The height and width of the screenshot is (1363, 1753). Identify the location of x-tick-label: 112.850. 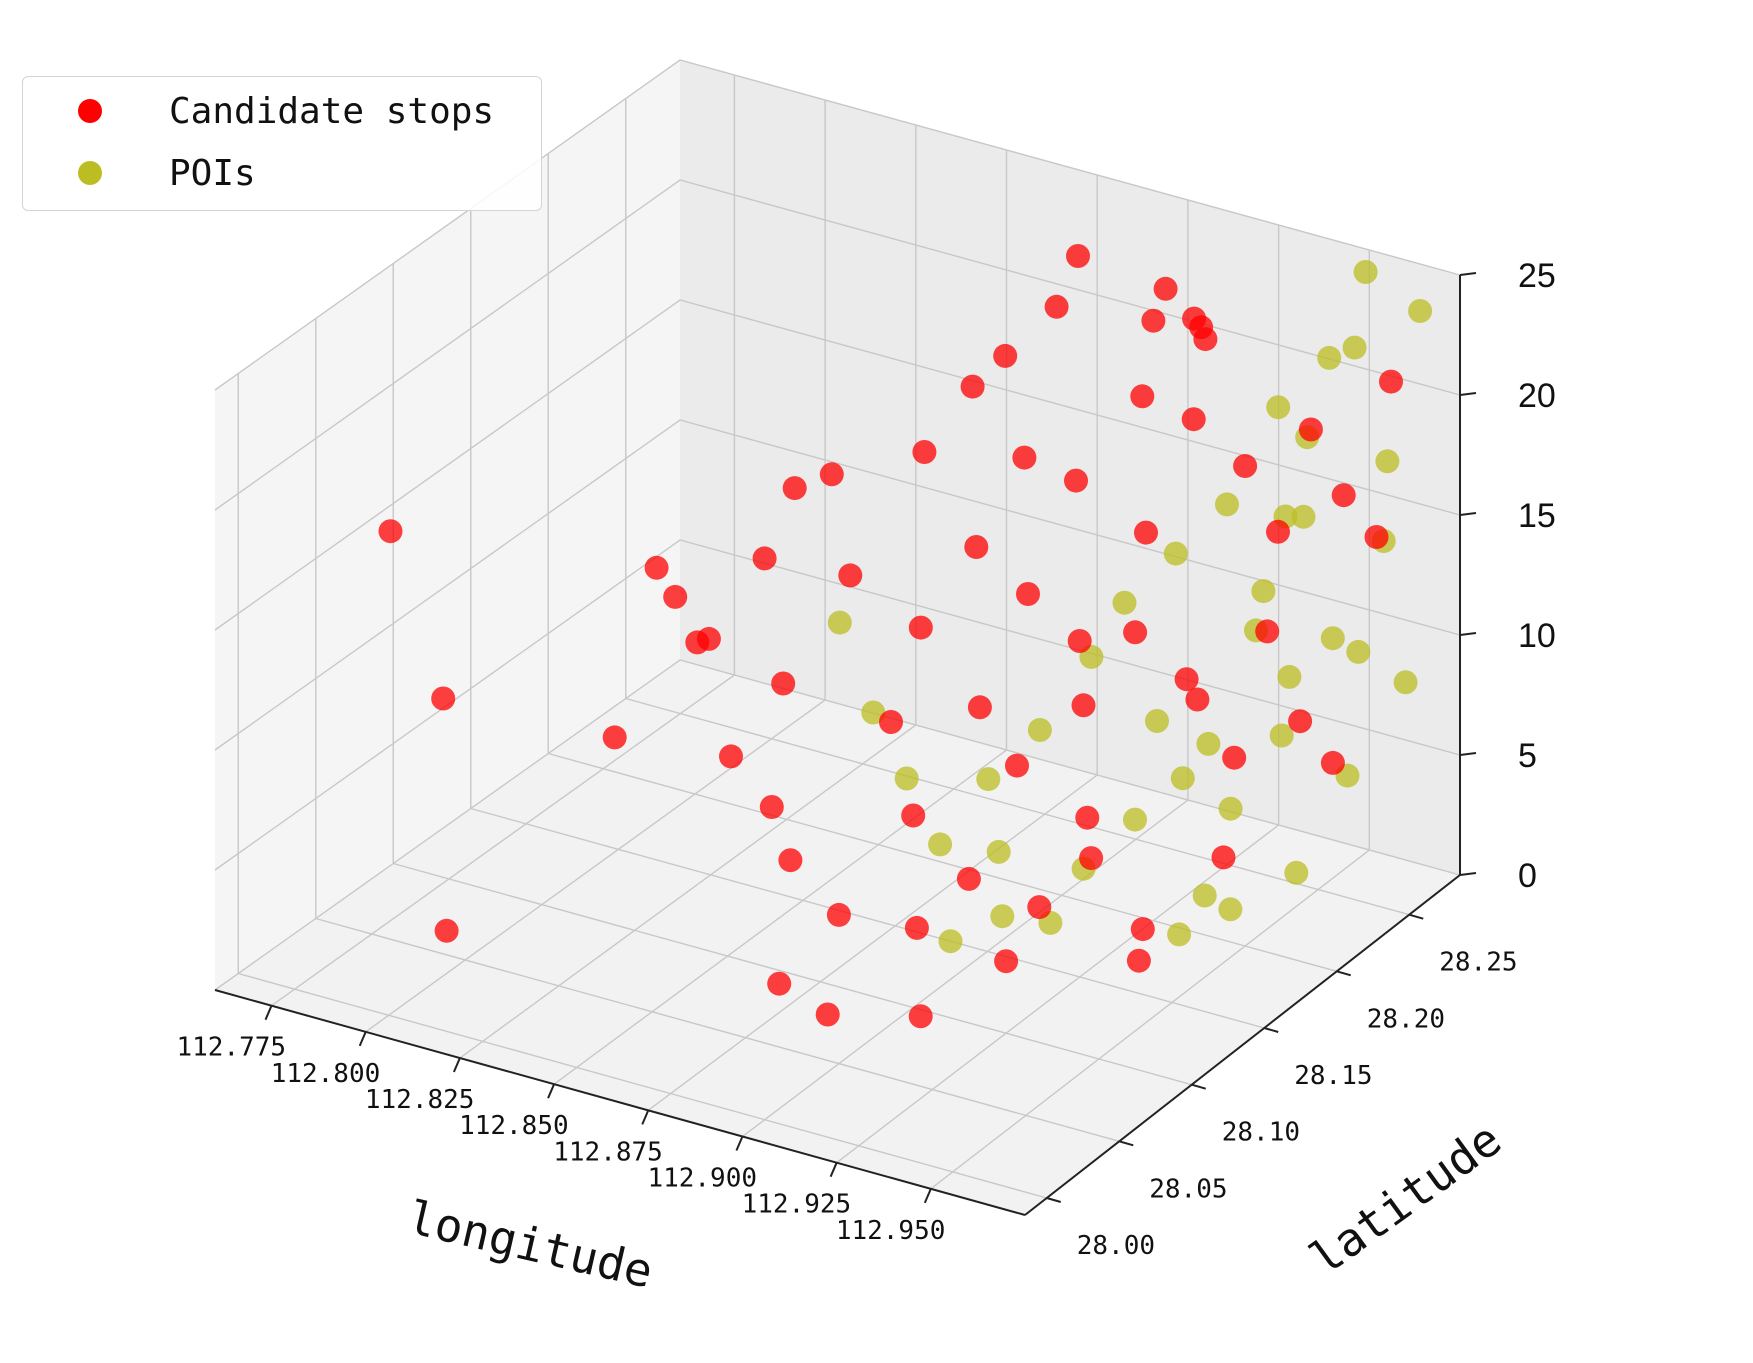
(514, 1126).